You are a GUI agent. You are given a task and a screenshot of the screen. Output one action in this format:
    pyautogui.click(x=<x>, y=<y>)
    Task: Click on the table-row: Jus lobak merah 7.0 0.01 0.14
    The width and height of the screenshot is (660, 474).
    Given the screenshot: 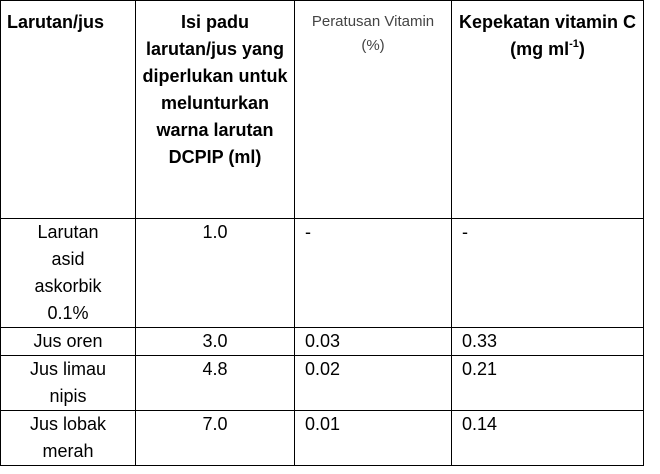 What is the action you would take?
    pyautogui.click(x=322, y=438)
    